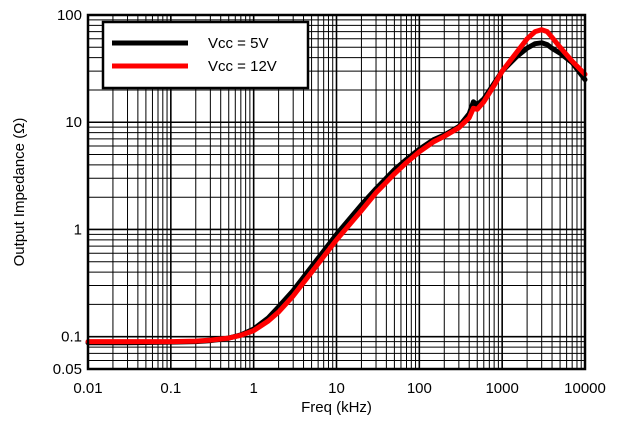 The width and height of the screenshot is (620, 424). Describe the element at coordinates (585, 388) in the screenshot. I see `x-tick-label: 10000` at that location.